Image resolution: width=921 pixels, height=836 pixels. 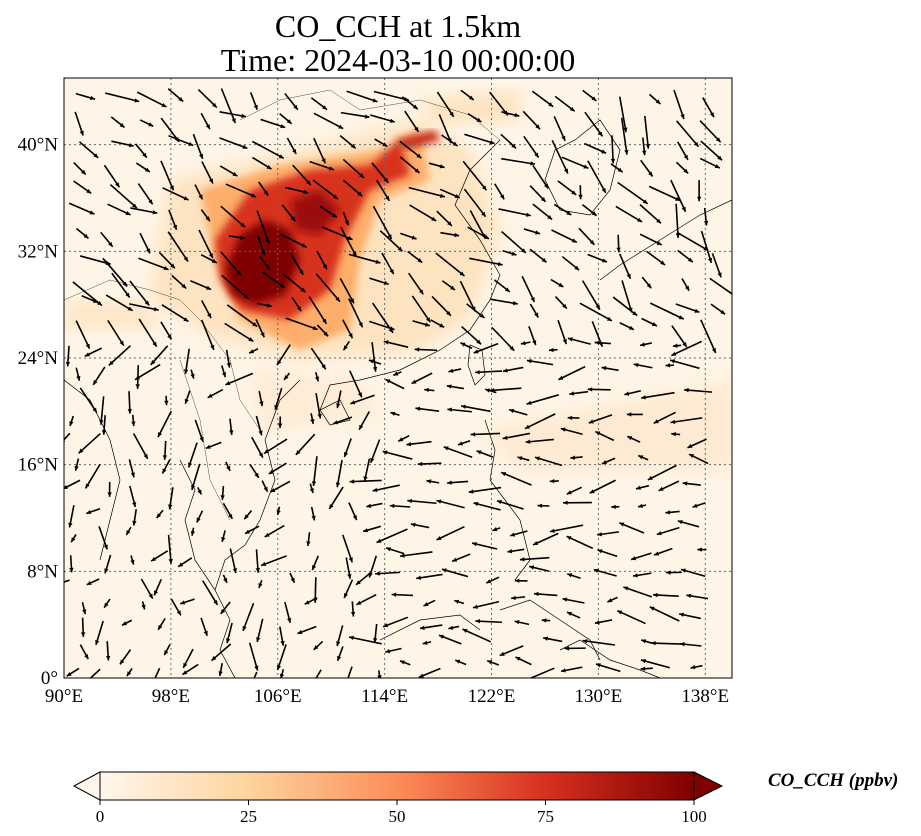 What do you see at coordinates (398, 26) in the screenshot?
I see `map-title: CO_CCH at 1.5km` at bounding box center [398, 26].